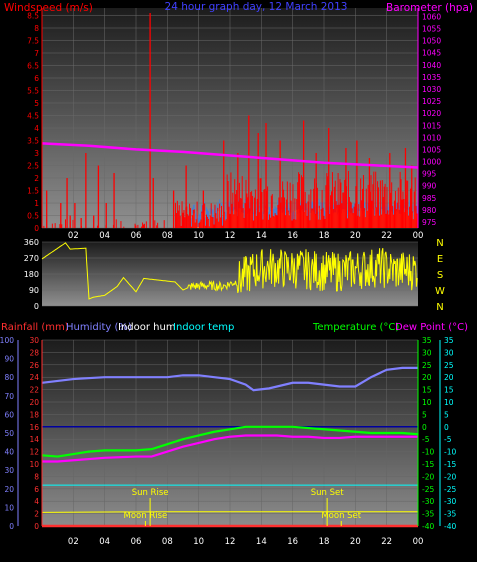  I want to click on wind-ytick-label: 7, so click(36, 53).